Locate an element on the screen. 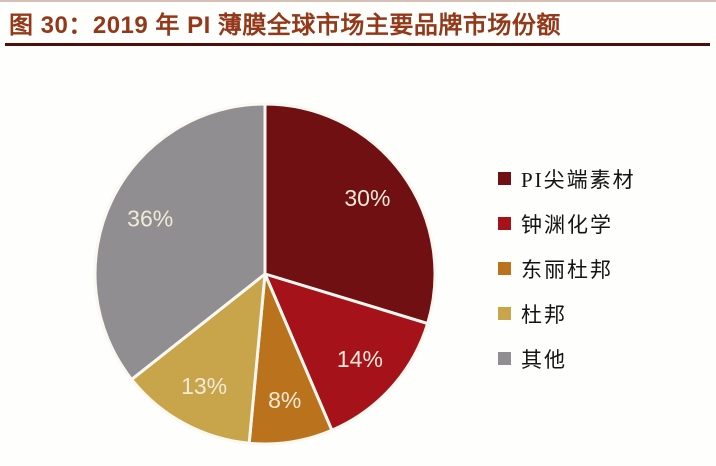  legend-item: 钟渊化学 is located at coordinates (567, 223).